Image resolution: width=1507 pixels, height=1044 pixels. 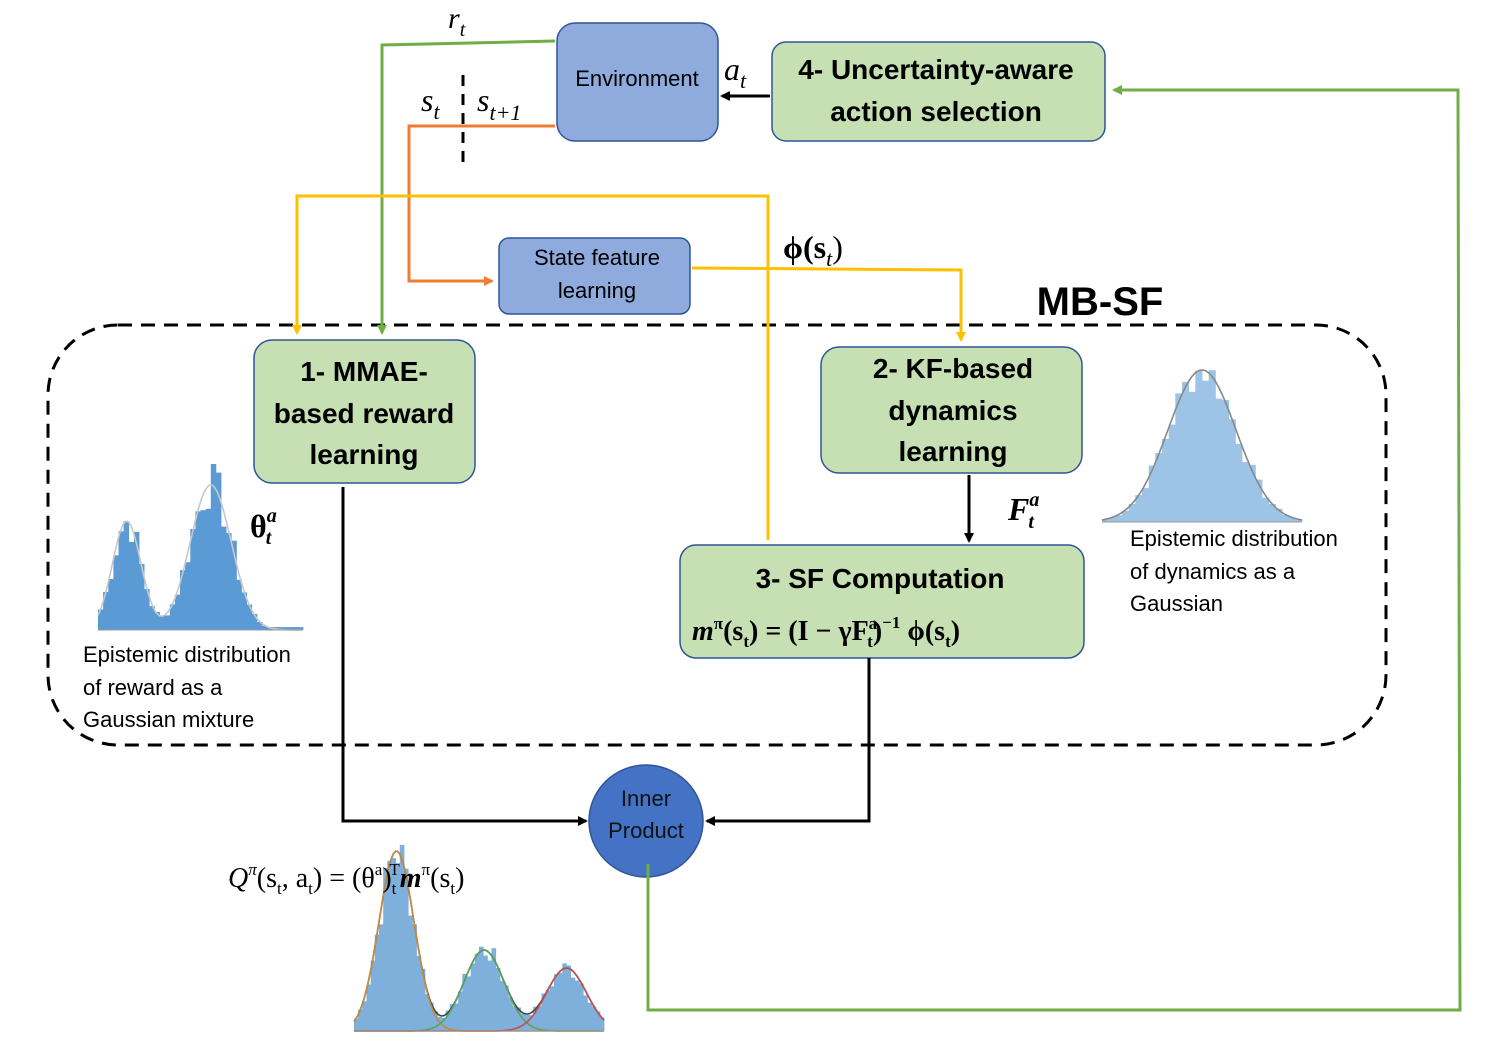 I want to click on sf-formula: mπ(st) = (I − γFa t)−1 ϕ(st), so click(x=826, y=632).